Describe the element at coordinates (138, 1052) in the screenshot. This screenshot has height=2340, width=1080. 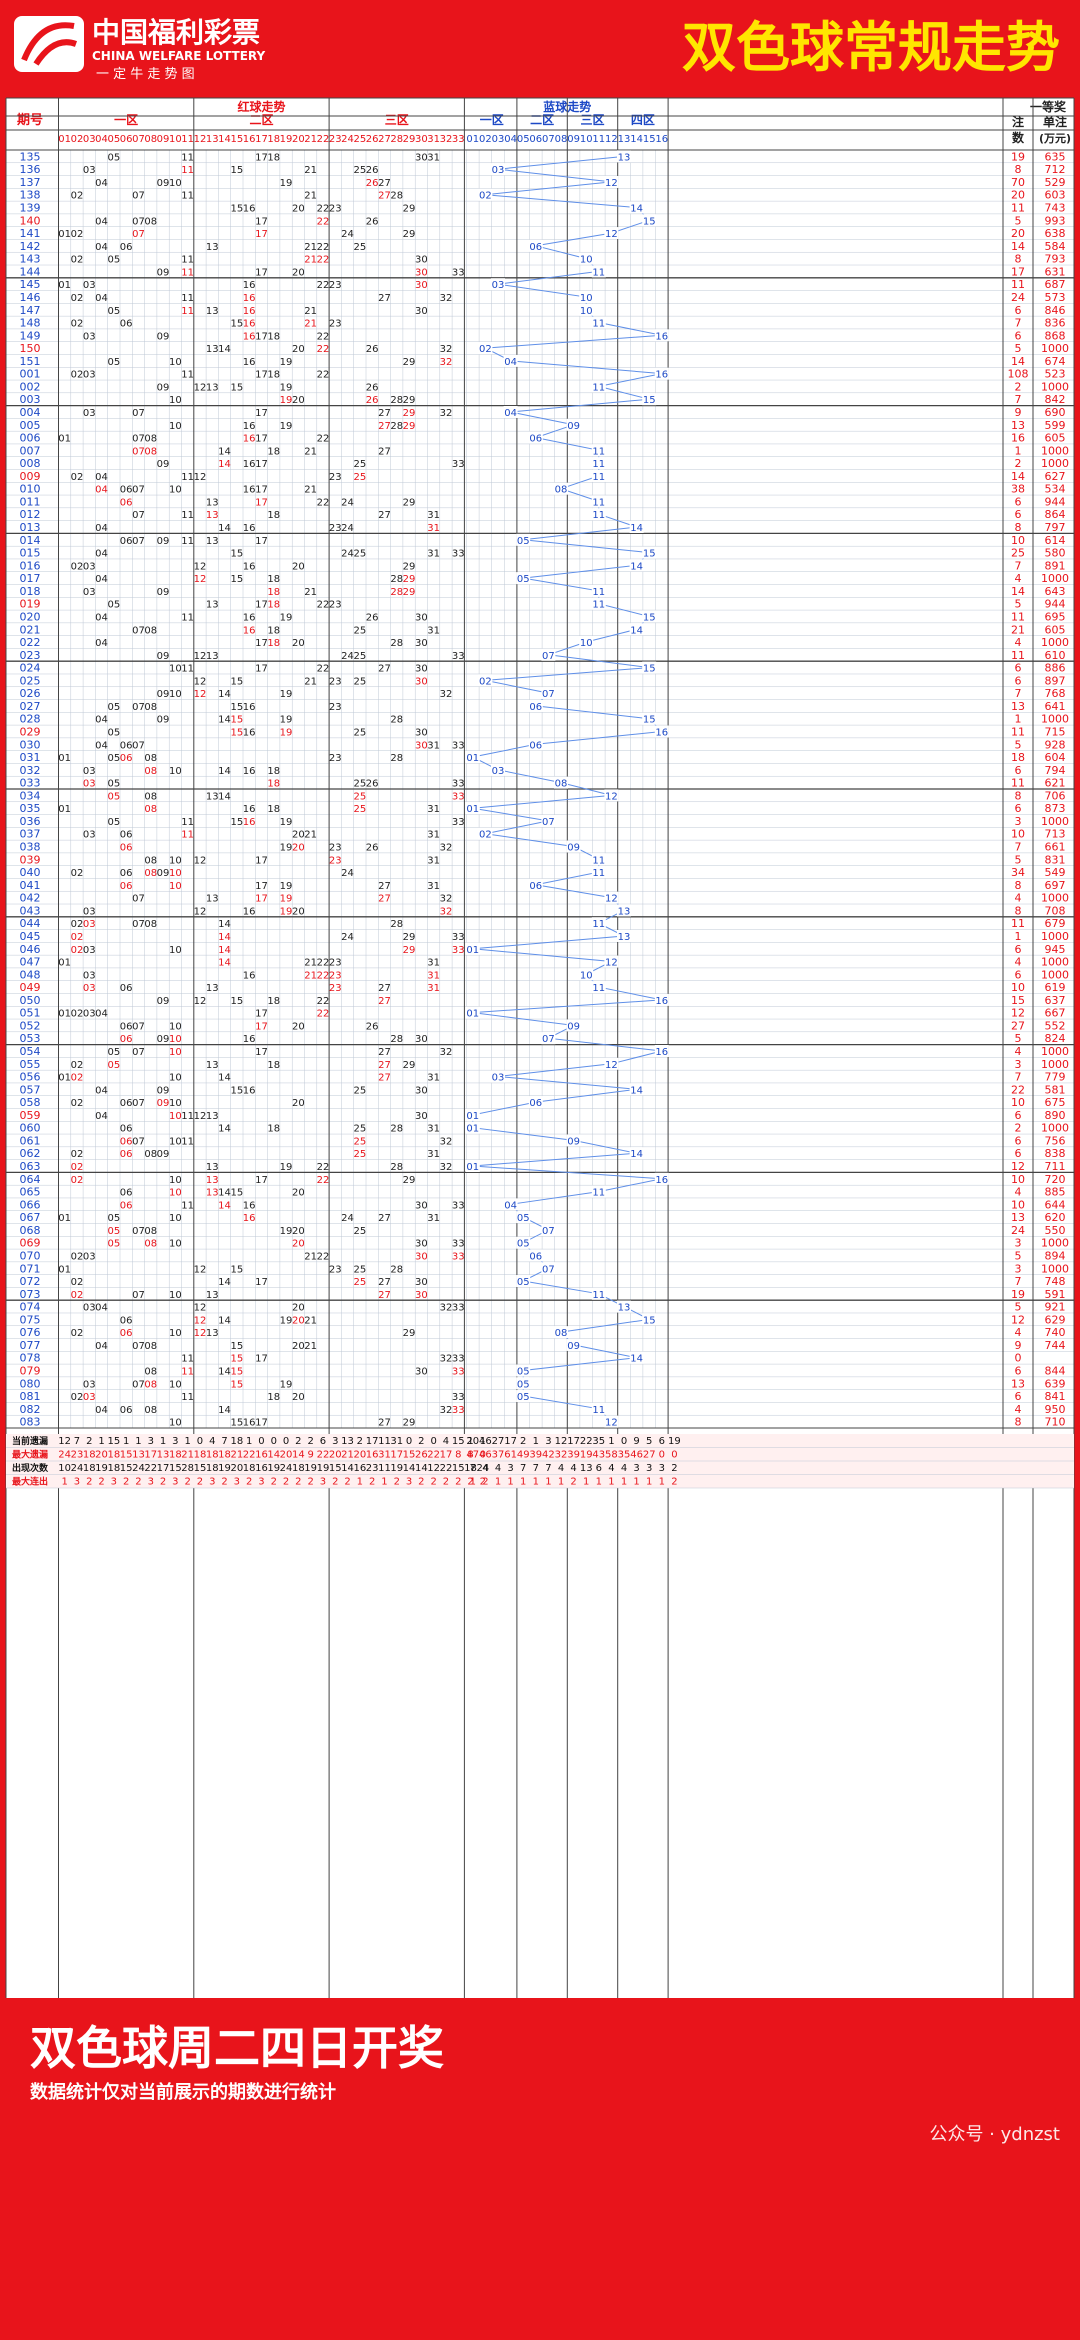
I see `red-ball: 07` at that location.